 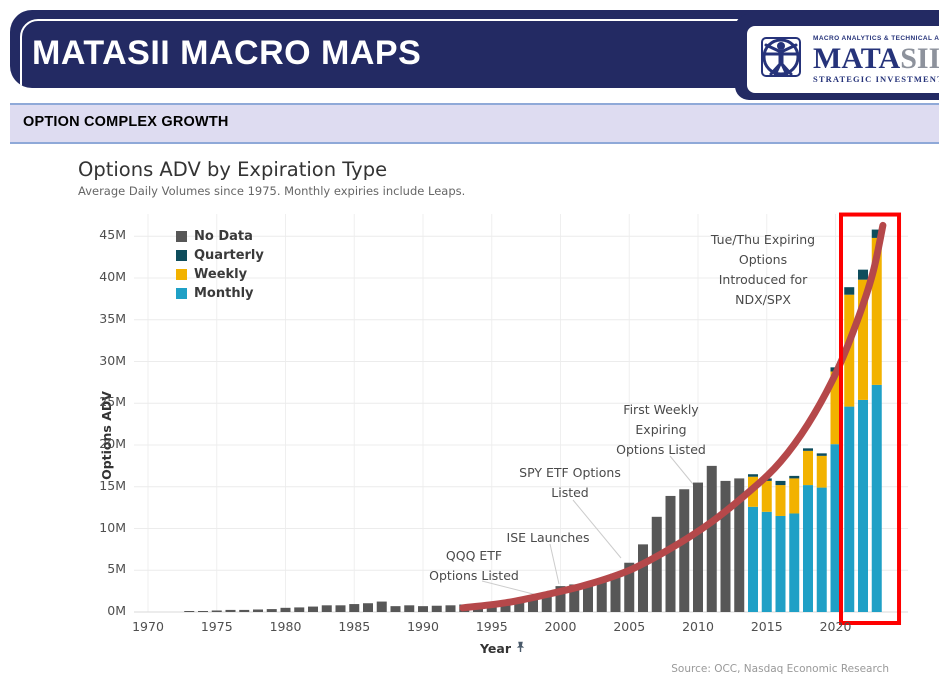 I want to click on annotation-line: Options, so click(x=763, y=259).